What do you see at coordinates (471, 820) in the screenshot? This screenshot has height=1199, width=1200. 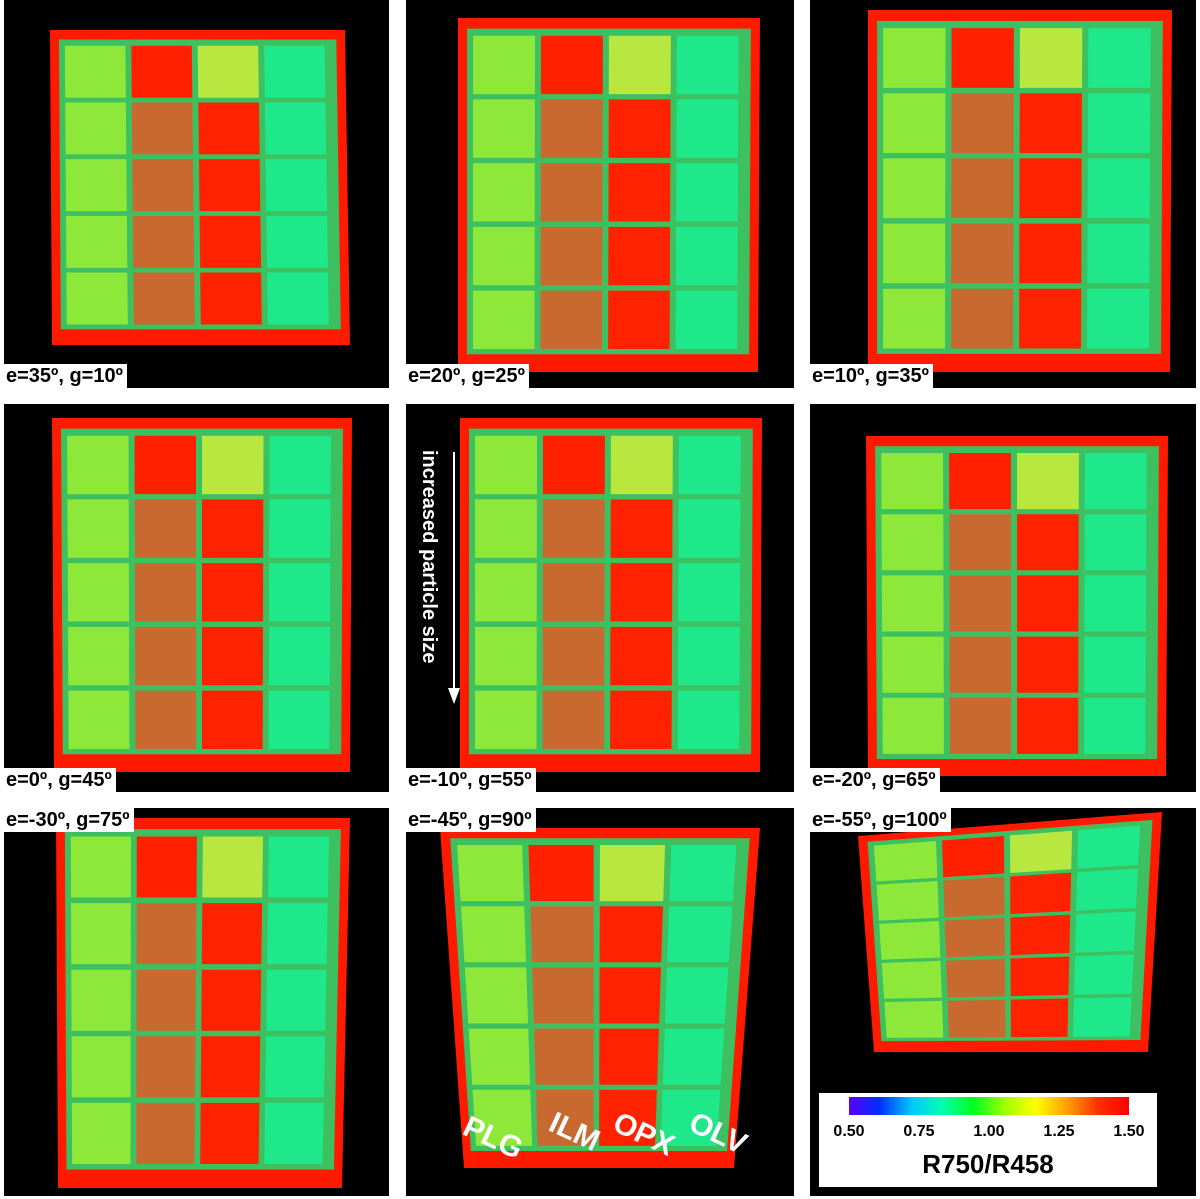 I see `panel-label: e=-45º, g=90º` at bounding box center [471, 820].